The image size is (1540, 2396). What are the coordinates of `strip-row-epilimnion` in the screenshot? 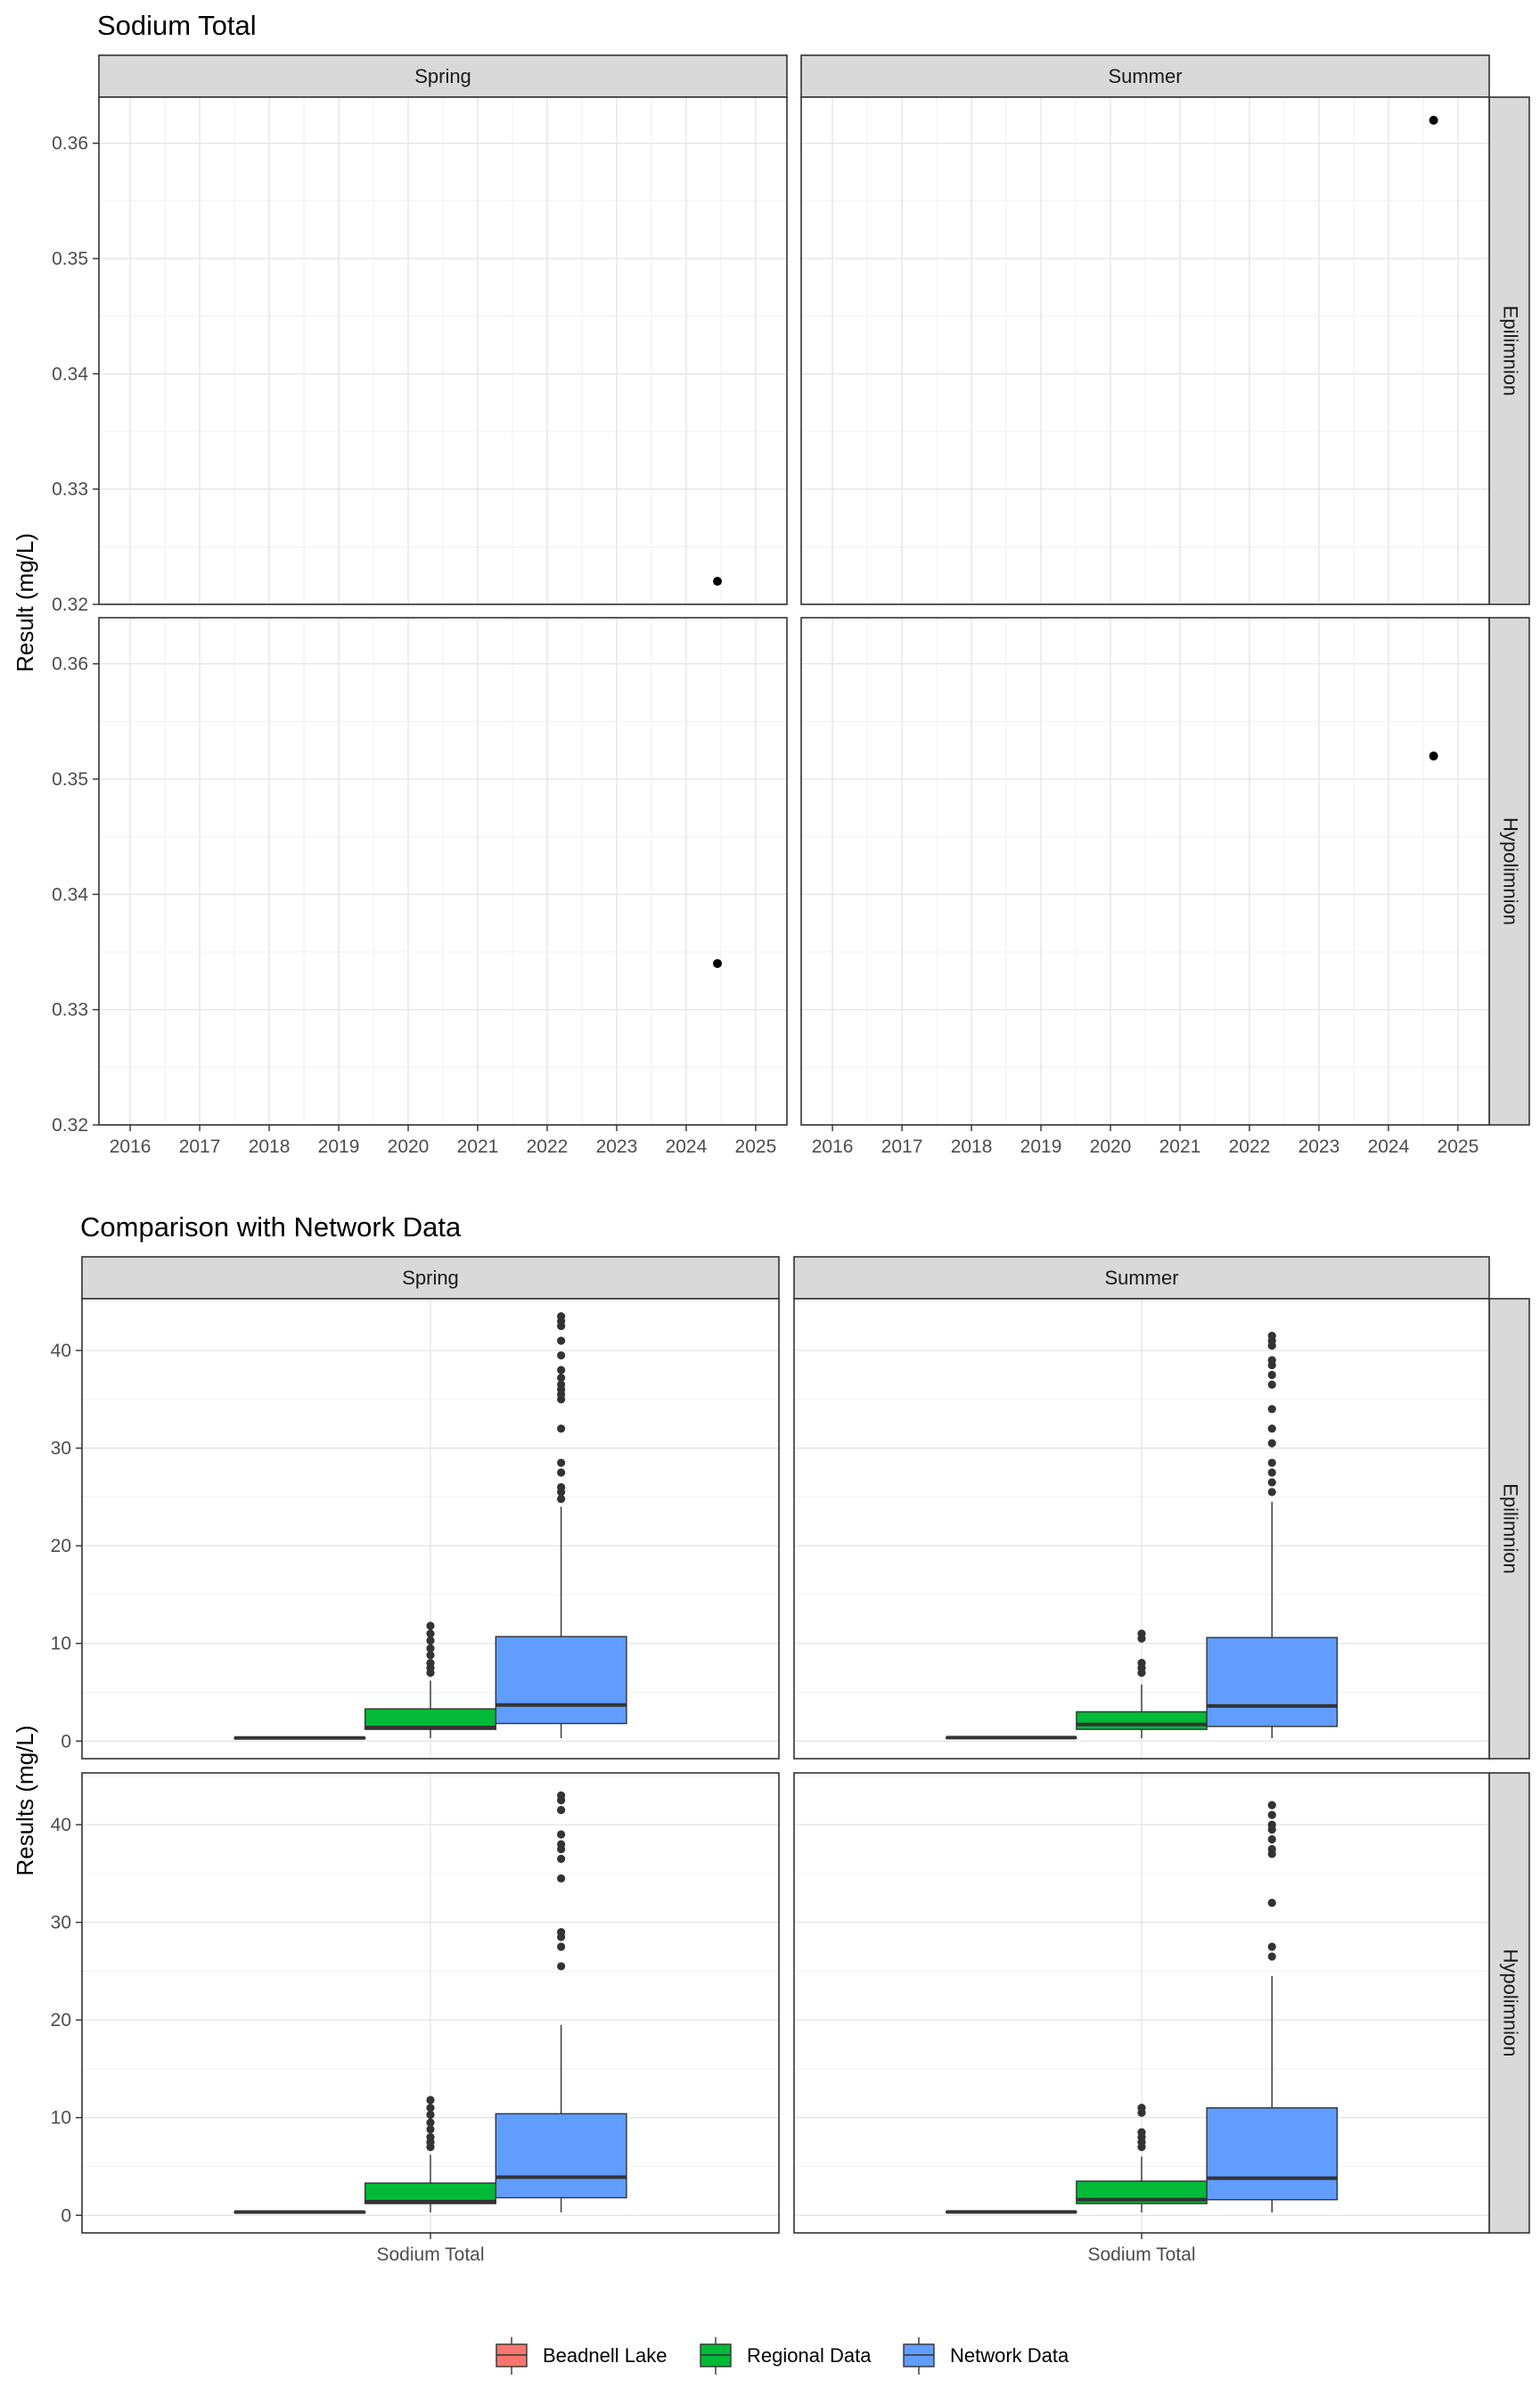 It's located at (1509, 351).